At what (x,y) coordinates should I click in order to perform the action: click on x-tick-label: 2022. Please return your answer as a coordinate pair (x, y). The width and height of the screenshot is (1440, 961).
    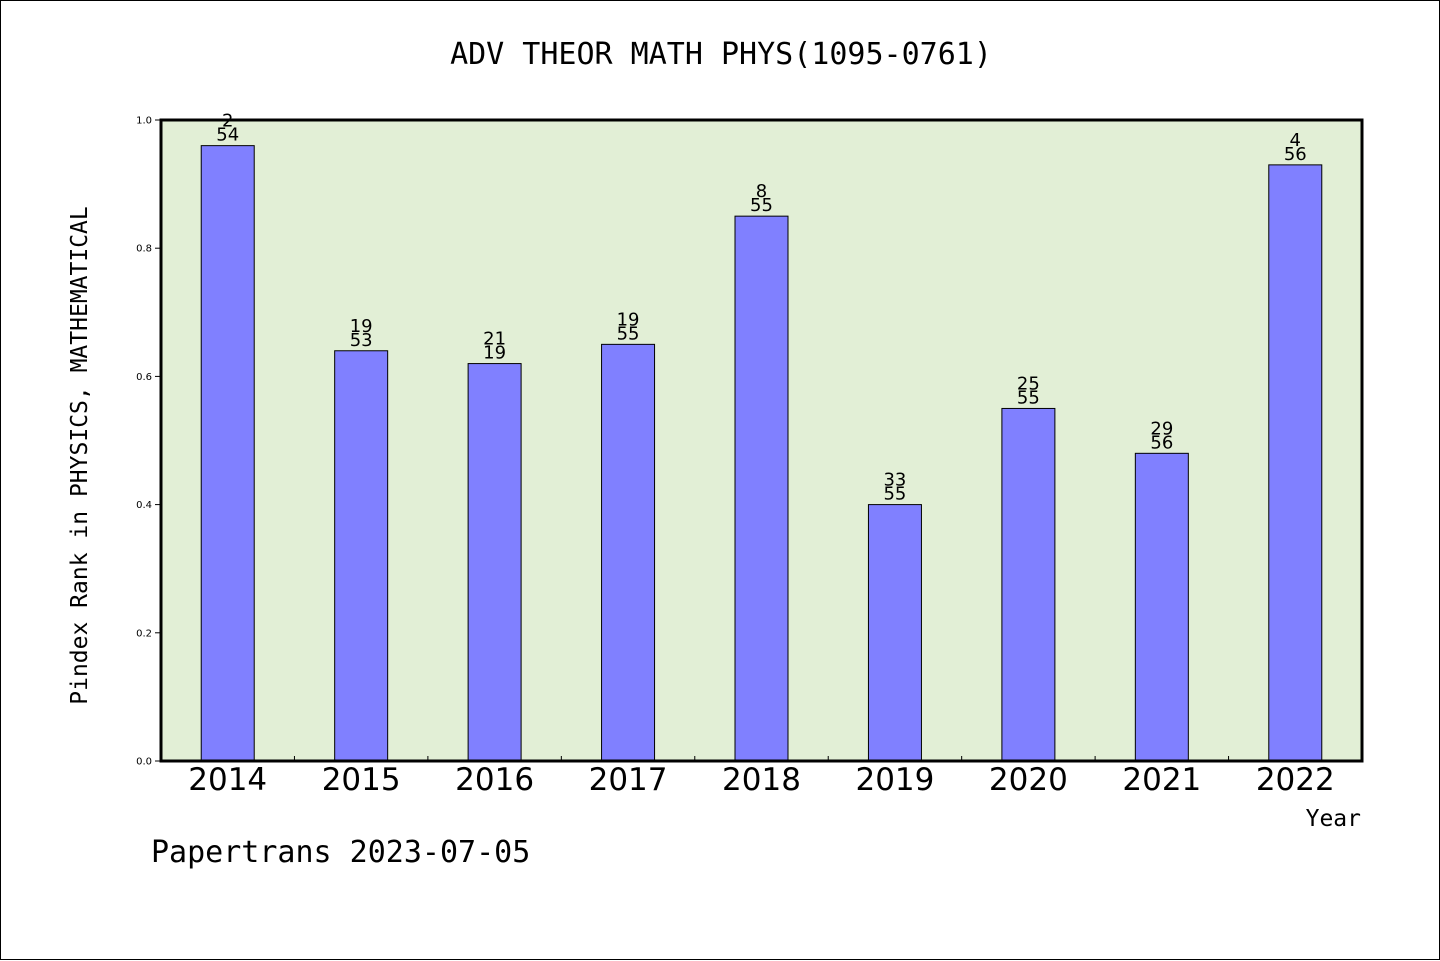
    Looking at the image, I should click on (1295, 780).